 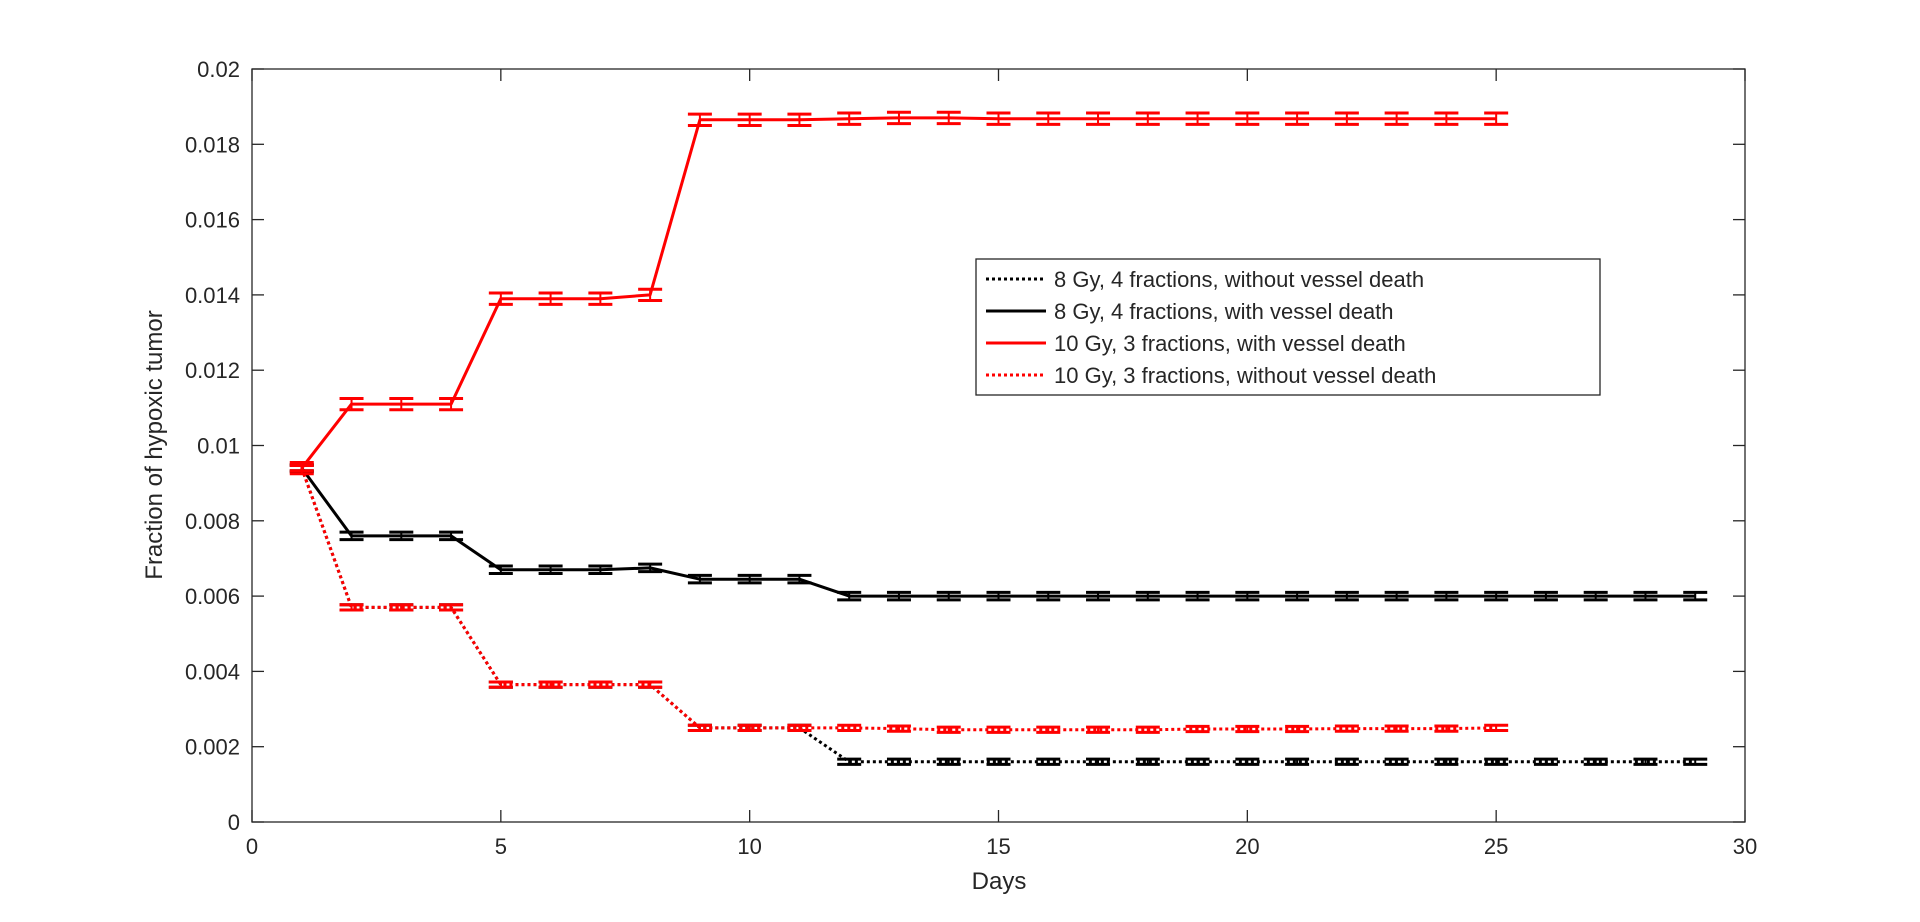 I want to click on y-axis-label: Fraction of hypoxic tumor, so click(x=154, y=444).